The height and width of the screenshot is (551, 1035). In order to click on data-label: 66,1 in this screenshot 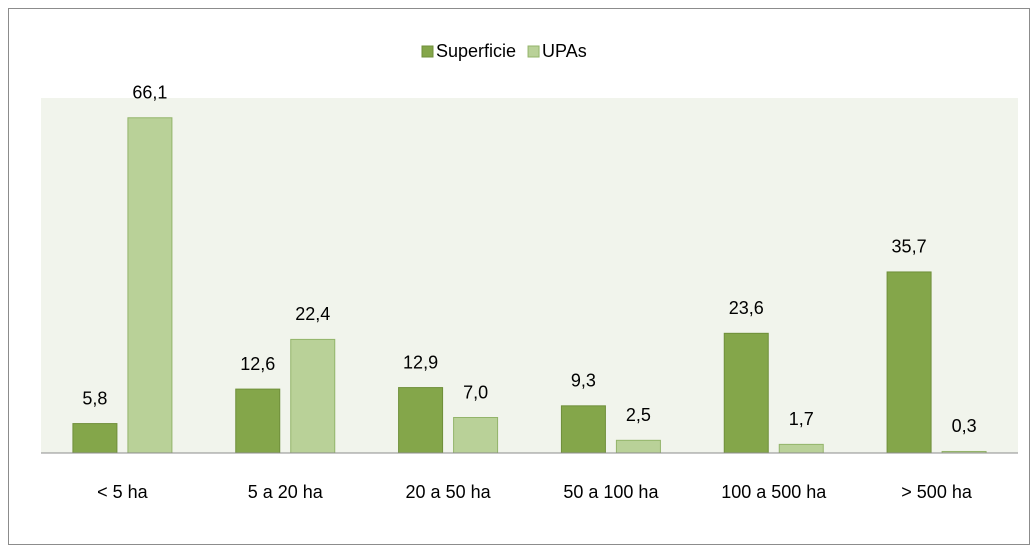, I will do `click(149, 93)`.